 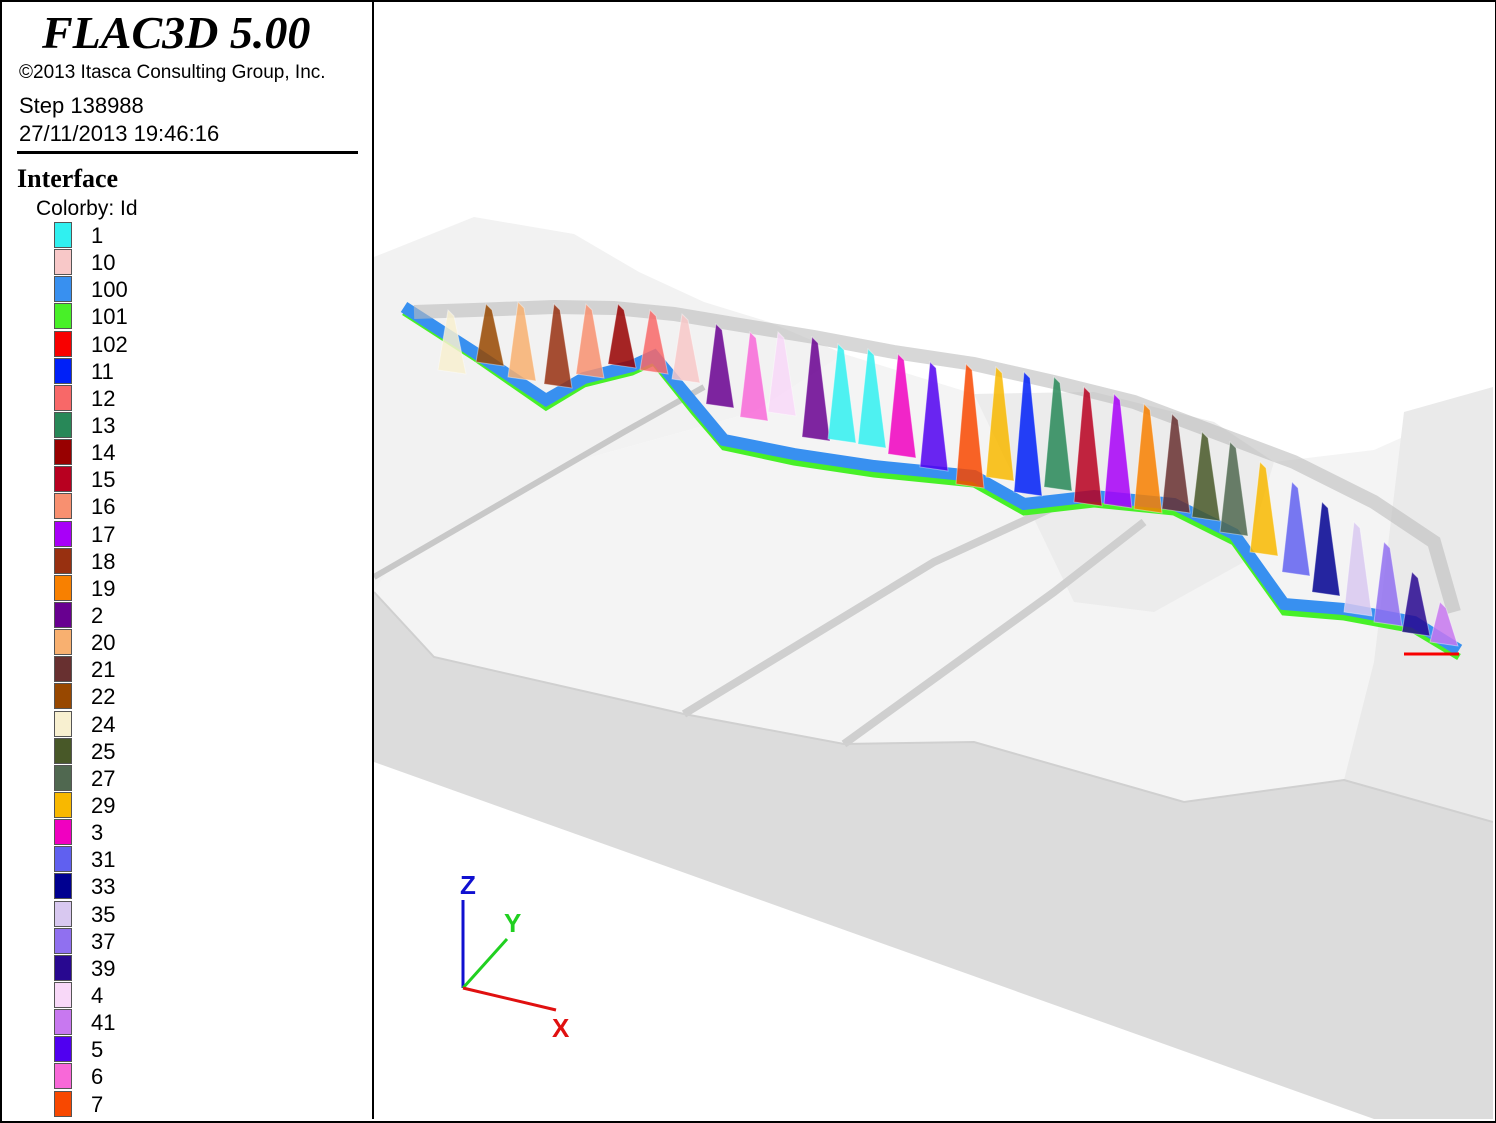 I want to click on legend-item-label: 11, so click(x=102, y=371).